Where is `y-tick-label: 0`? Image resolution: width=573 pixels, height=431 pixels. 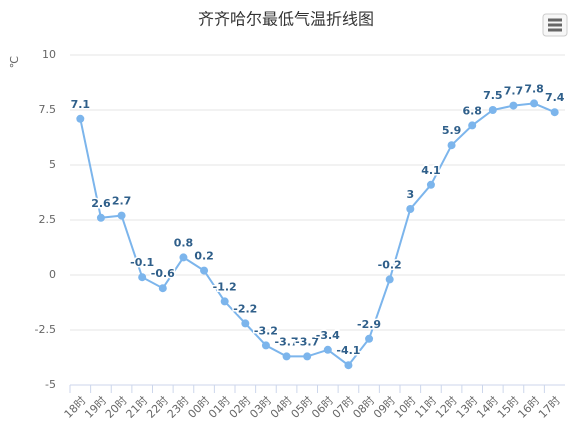
y-tick-label: 0 is located at coordinates (52, 274).